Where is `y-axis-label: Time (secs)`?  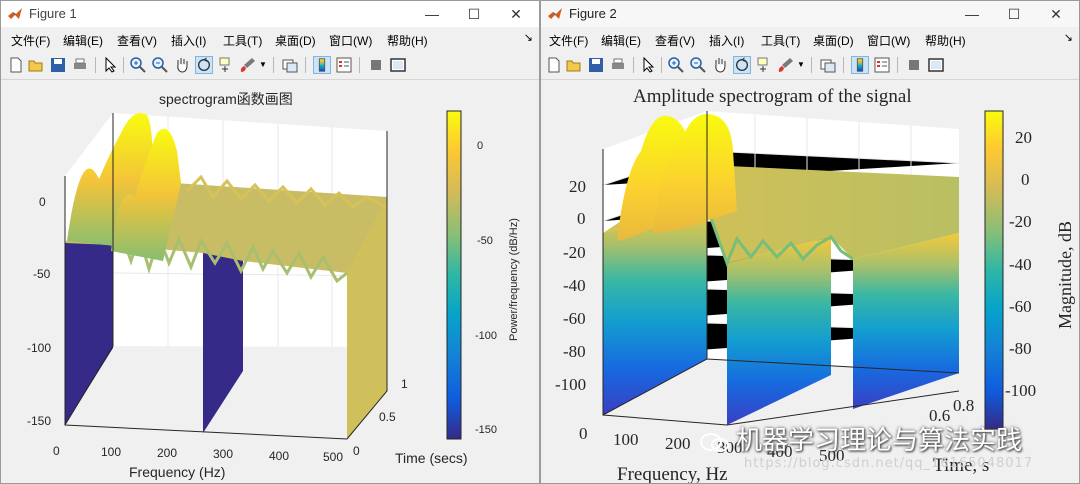 y-axis-label: Time (secs) is located at coordinates (431, 458).